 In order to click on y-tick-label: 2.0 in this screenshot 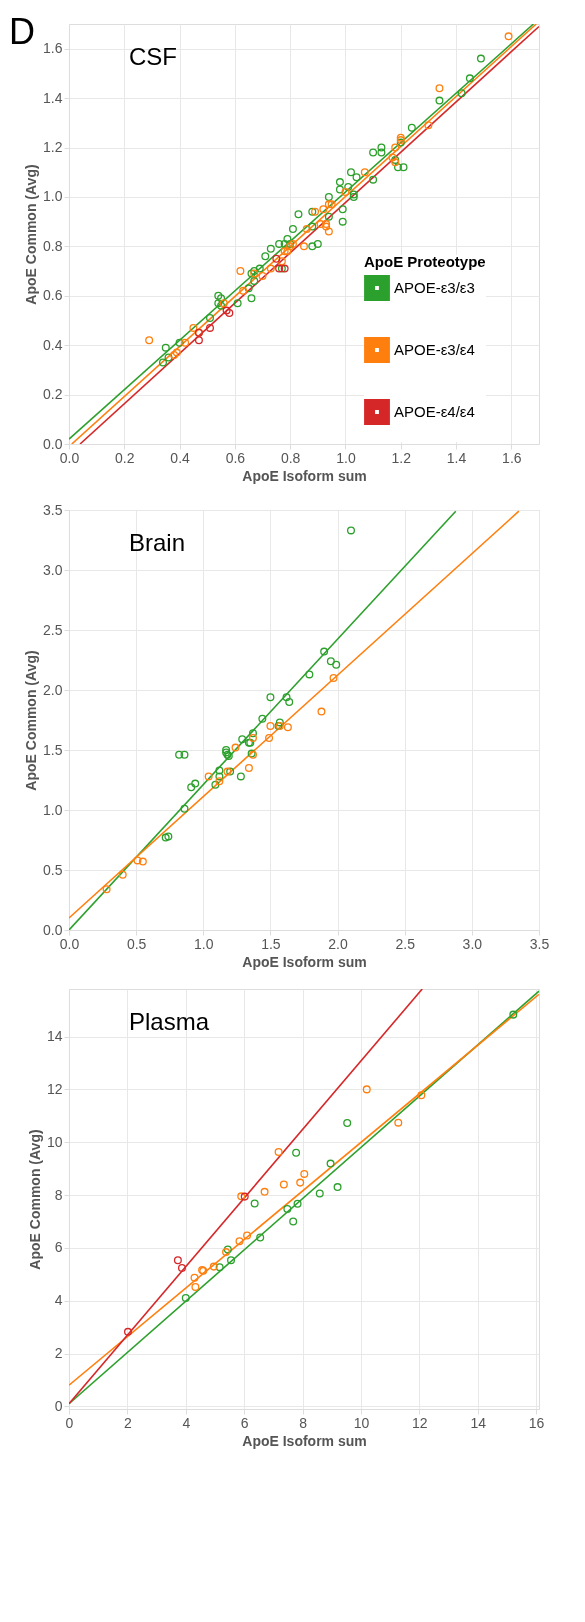, I will do `click(53, 689)`.